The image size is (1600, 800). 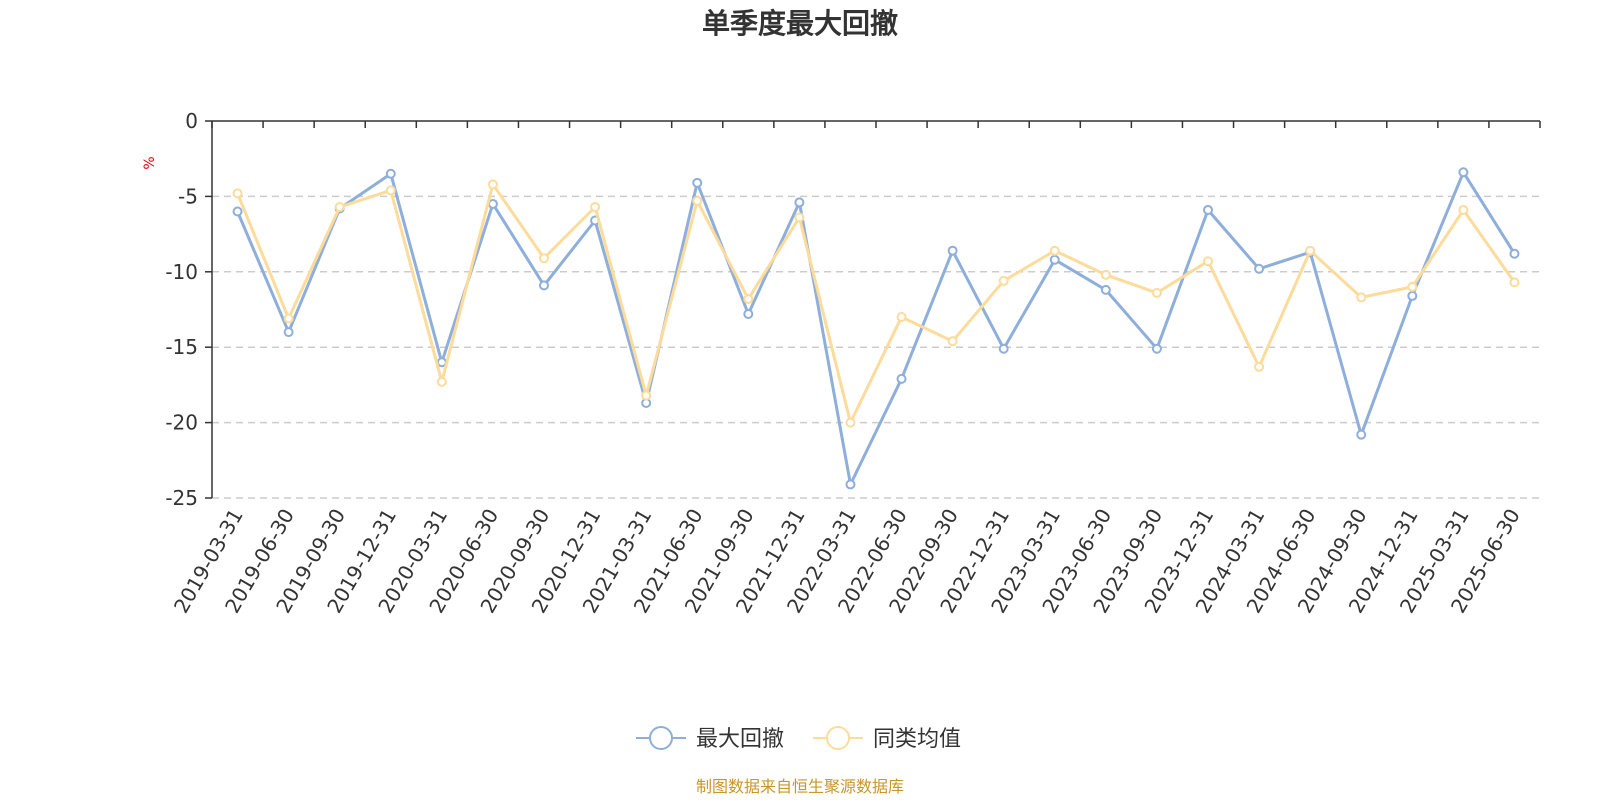 What do you see at coordinates (191, 121) in the screenshot?
I see `y-tick-label: 0` at bounding box center [191, 121].